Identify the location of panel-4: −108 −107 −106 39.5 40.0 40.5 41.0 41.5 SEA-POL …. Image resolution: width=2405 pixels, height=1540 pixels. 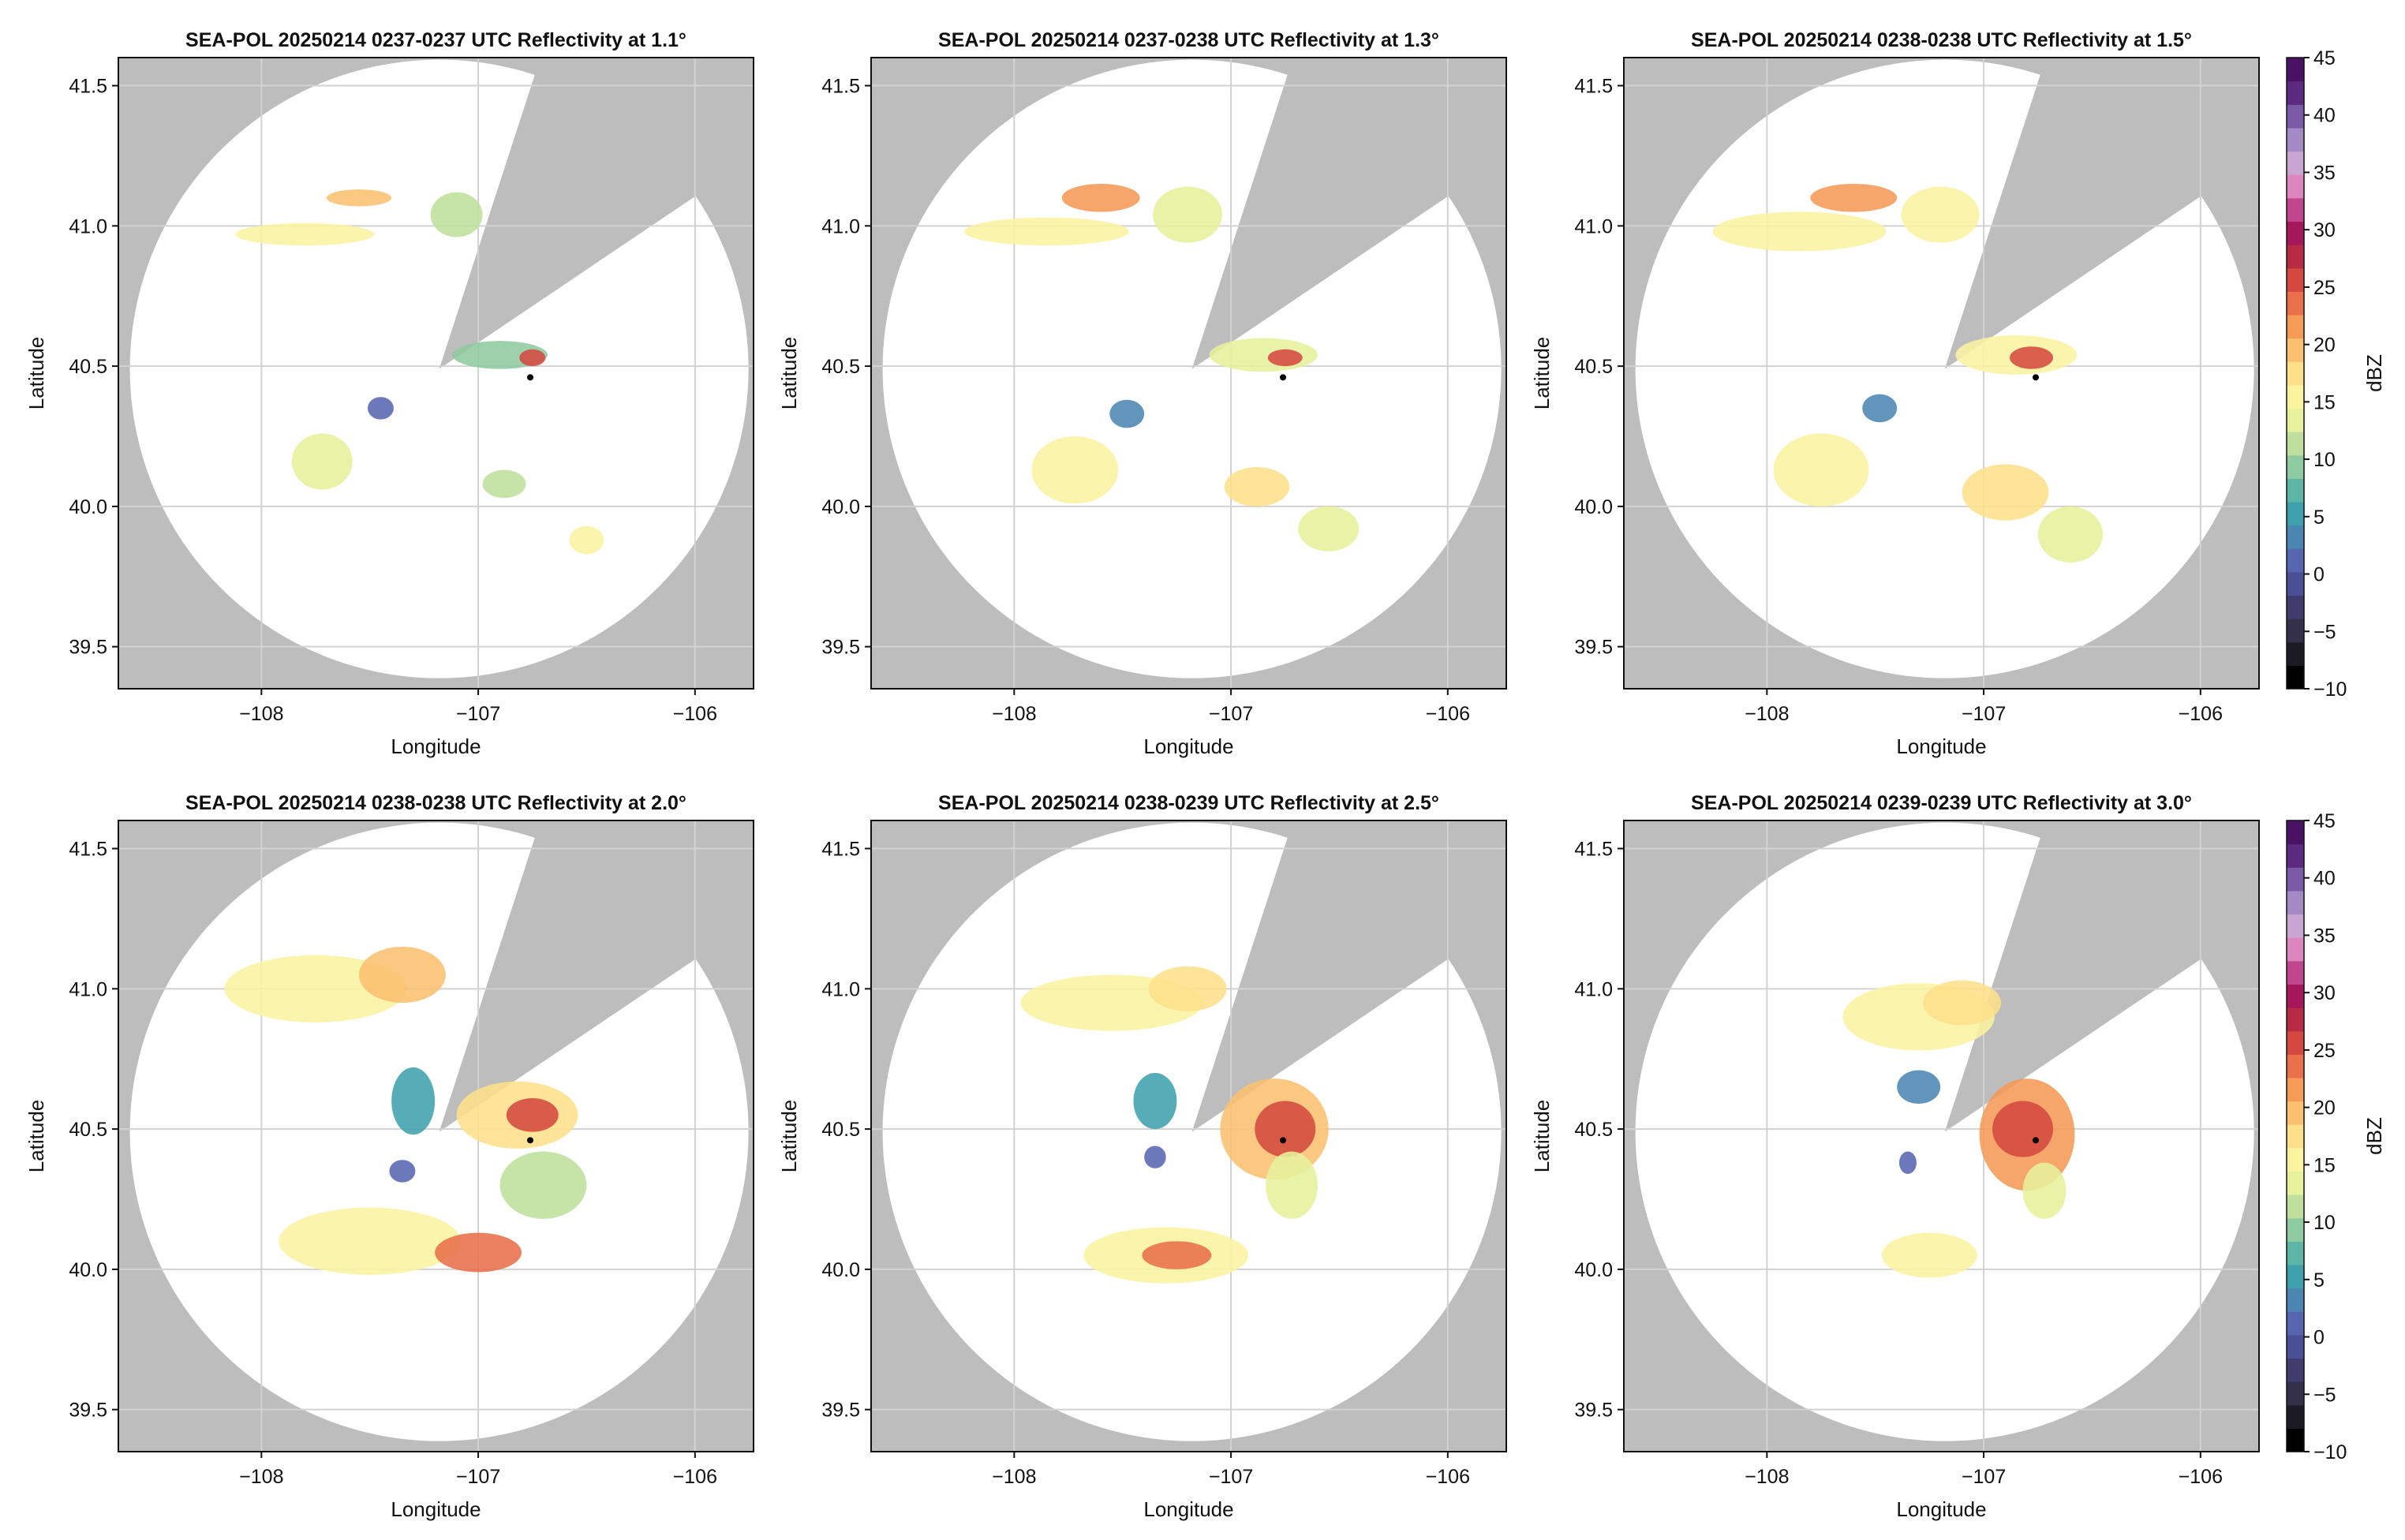
(389, 1156).